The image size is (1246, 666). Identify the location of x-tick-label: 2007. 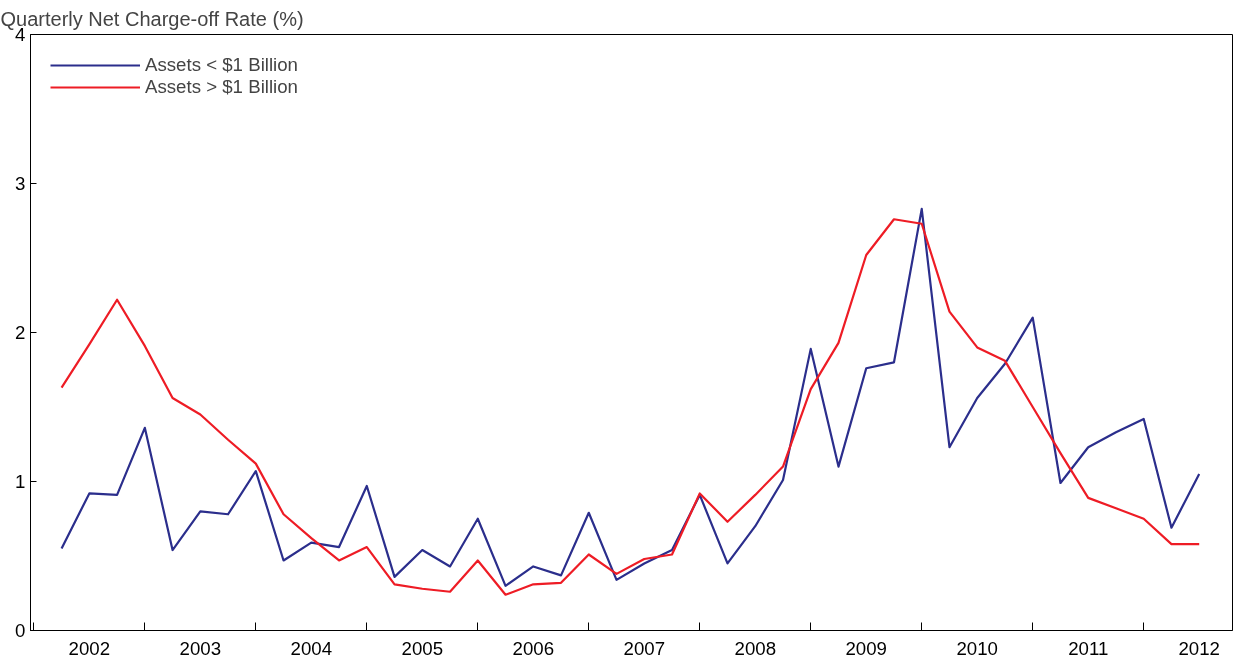
(644, 648).